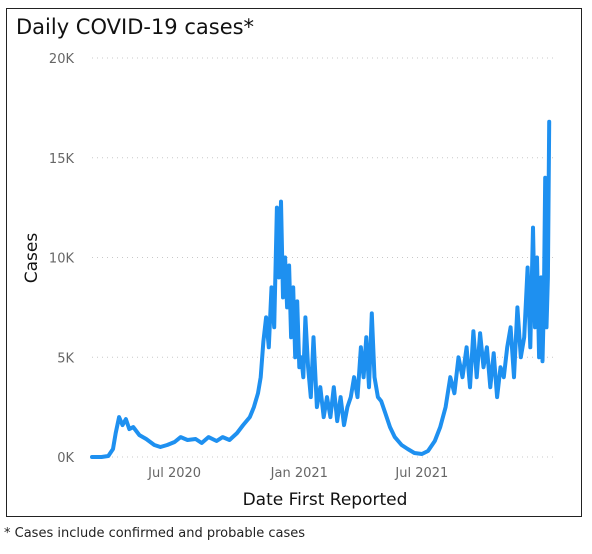  What do you see at coordinates (135, 27) in the screenshot?
I see `chart-title: Daily COVID-19 cases*` at bounding box center [135, 27].